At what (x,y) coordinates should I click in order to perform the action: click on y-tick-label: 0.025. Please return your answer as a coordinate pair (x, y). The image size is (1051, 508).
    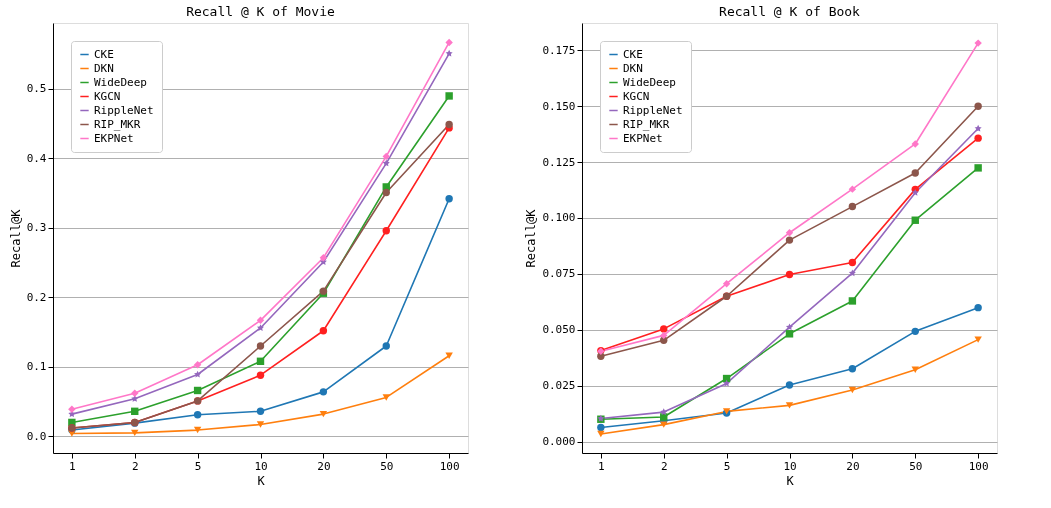
    Looking at the image, I should click on (559, 386).